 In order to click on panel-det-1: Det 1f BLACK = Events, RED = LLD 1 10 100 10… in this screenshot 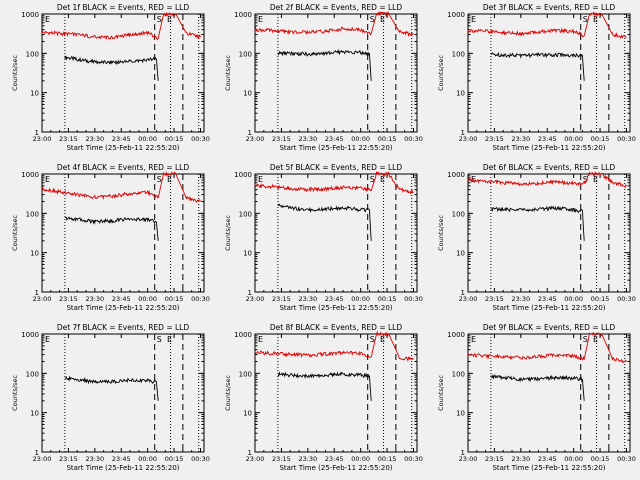, I will do `click(110, 77)`.